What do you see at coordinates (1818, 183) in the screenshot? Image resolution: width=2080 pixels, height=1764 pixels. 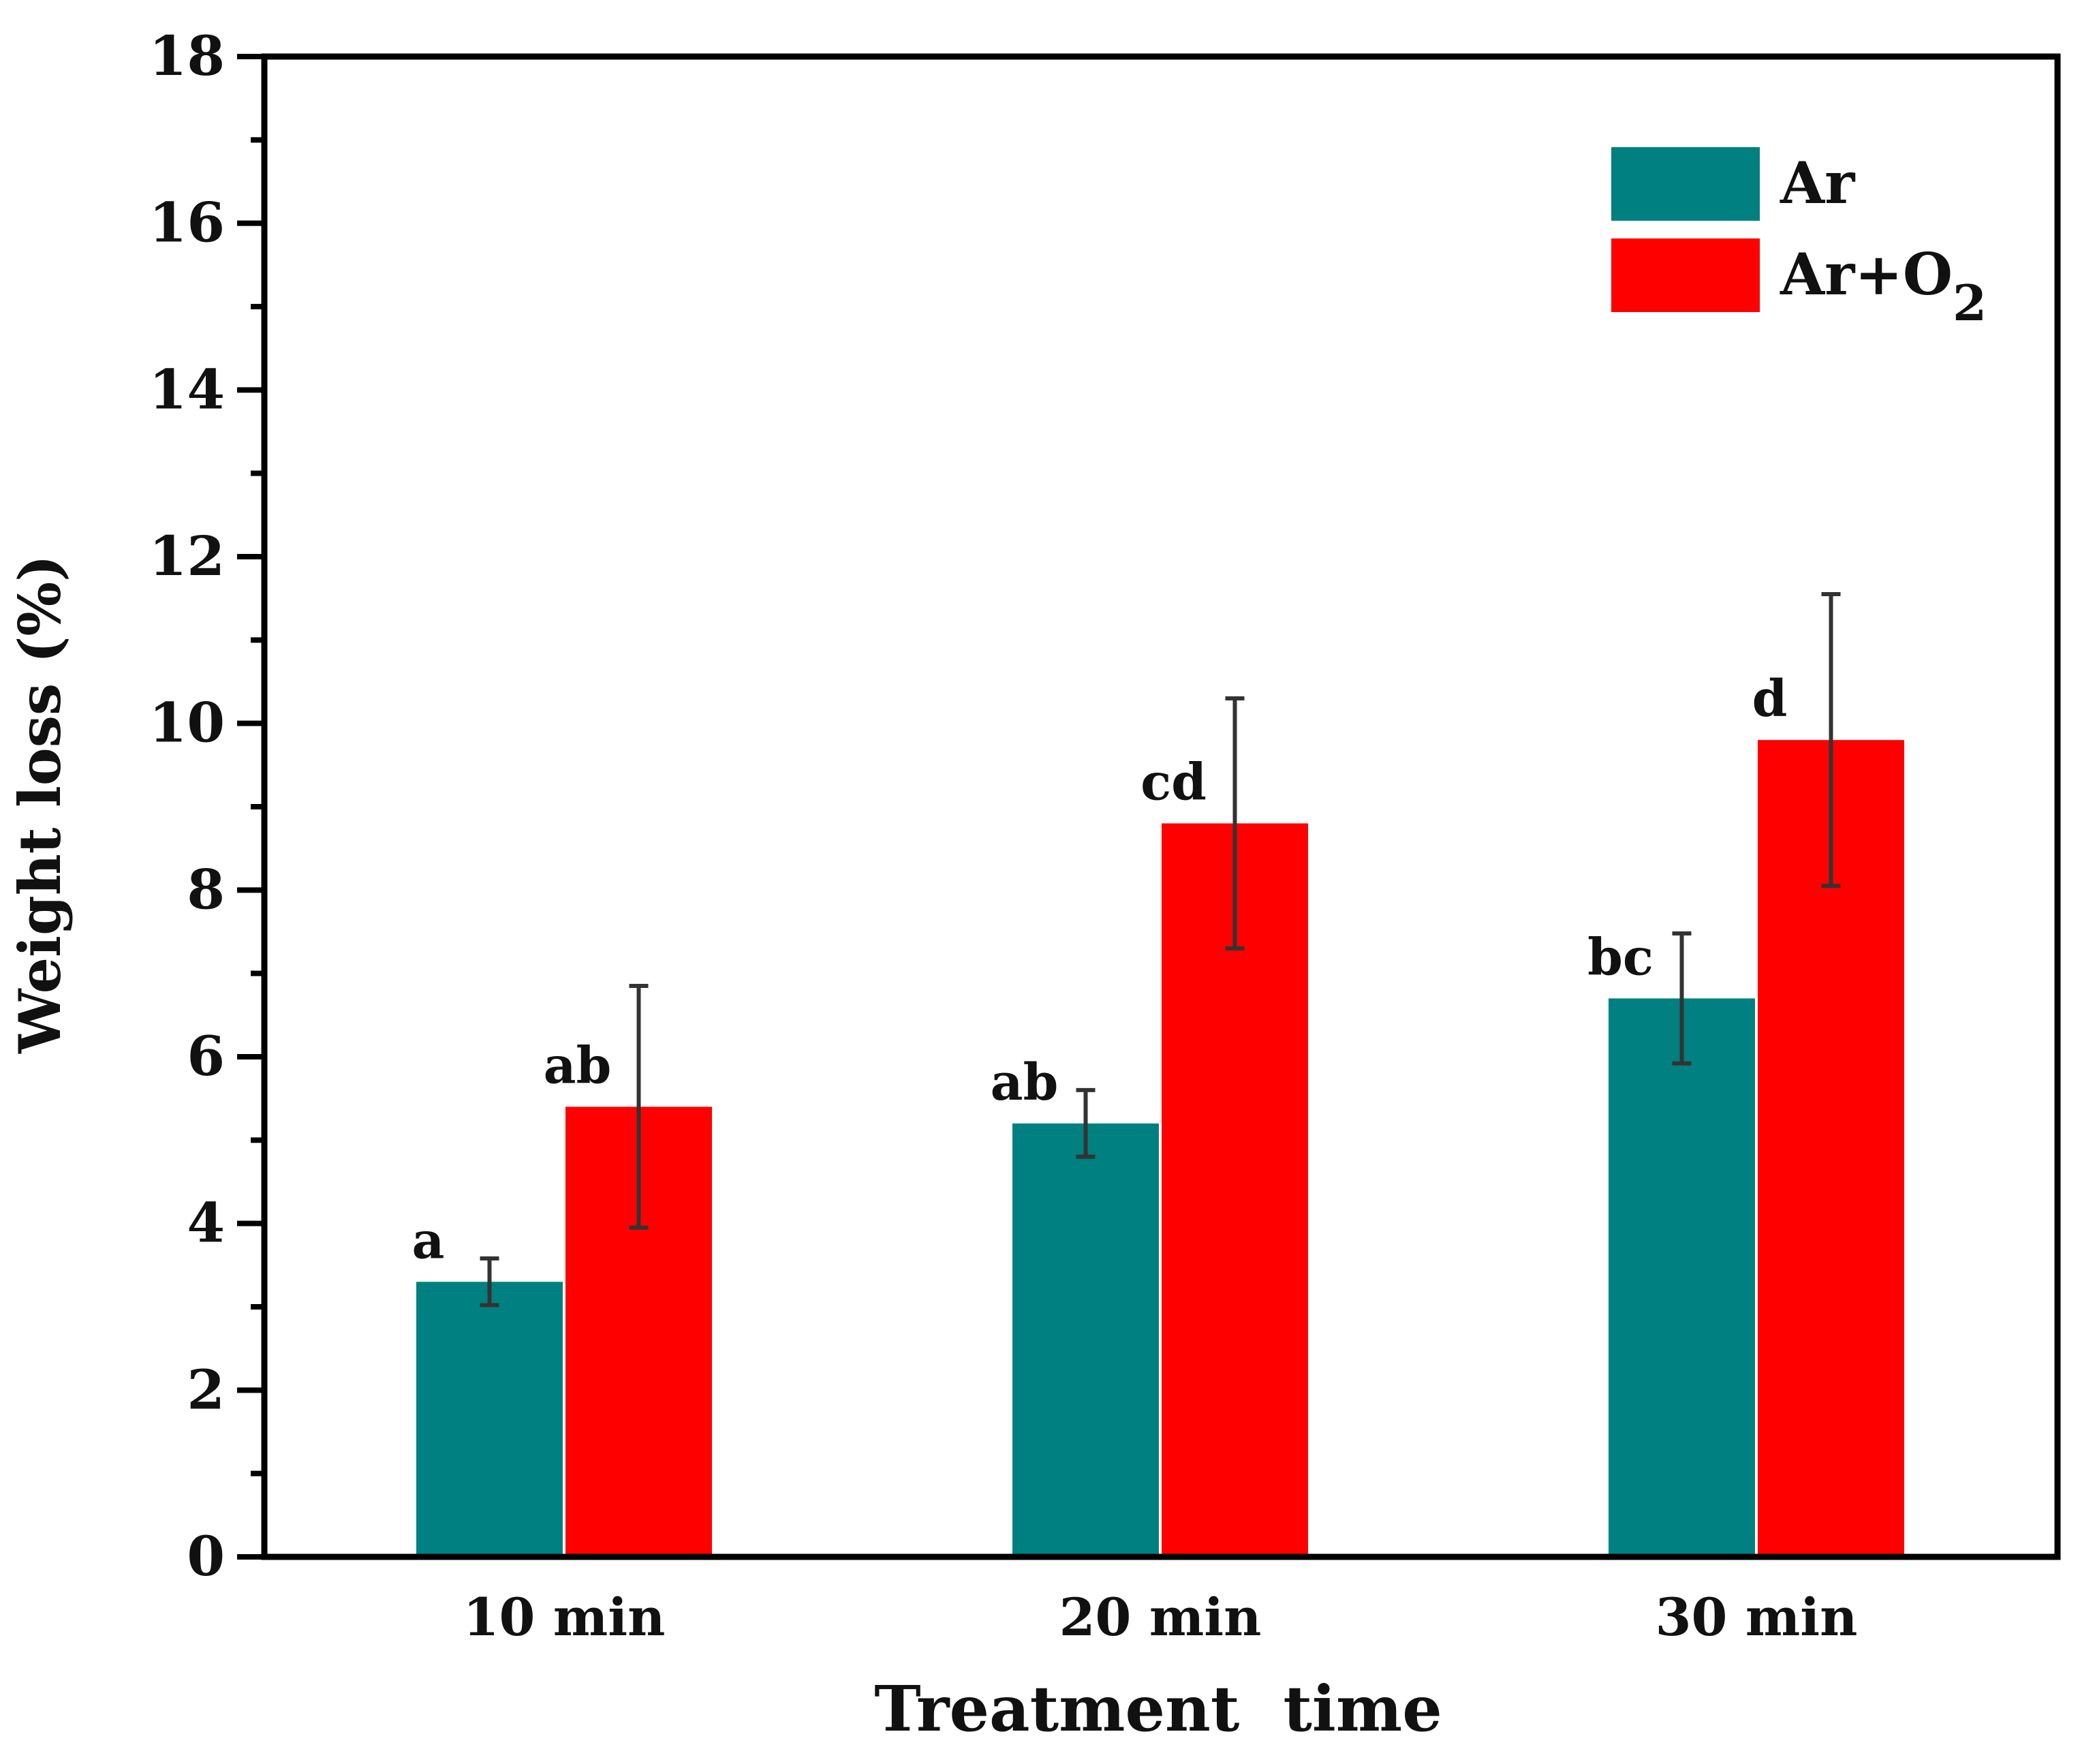 I see `legend-label-1: Ar` at bounding box center [1818, 183].